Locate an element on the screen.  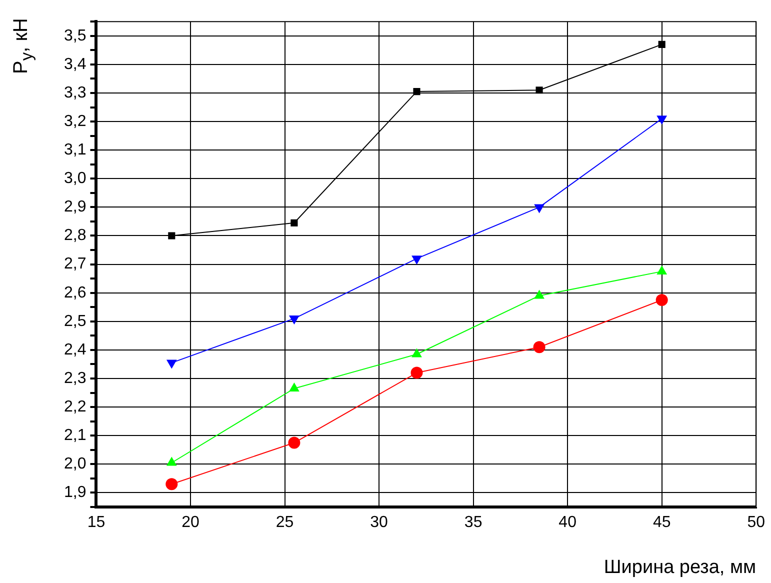
y-tick-label: 2,1 is located at coordinates (75, 435).